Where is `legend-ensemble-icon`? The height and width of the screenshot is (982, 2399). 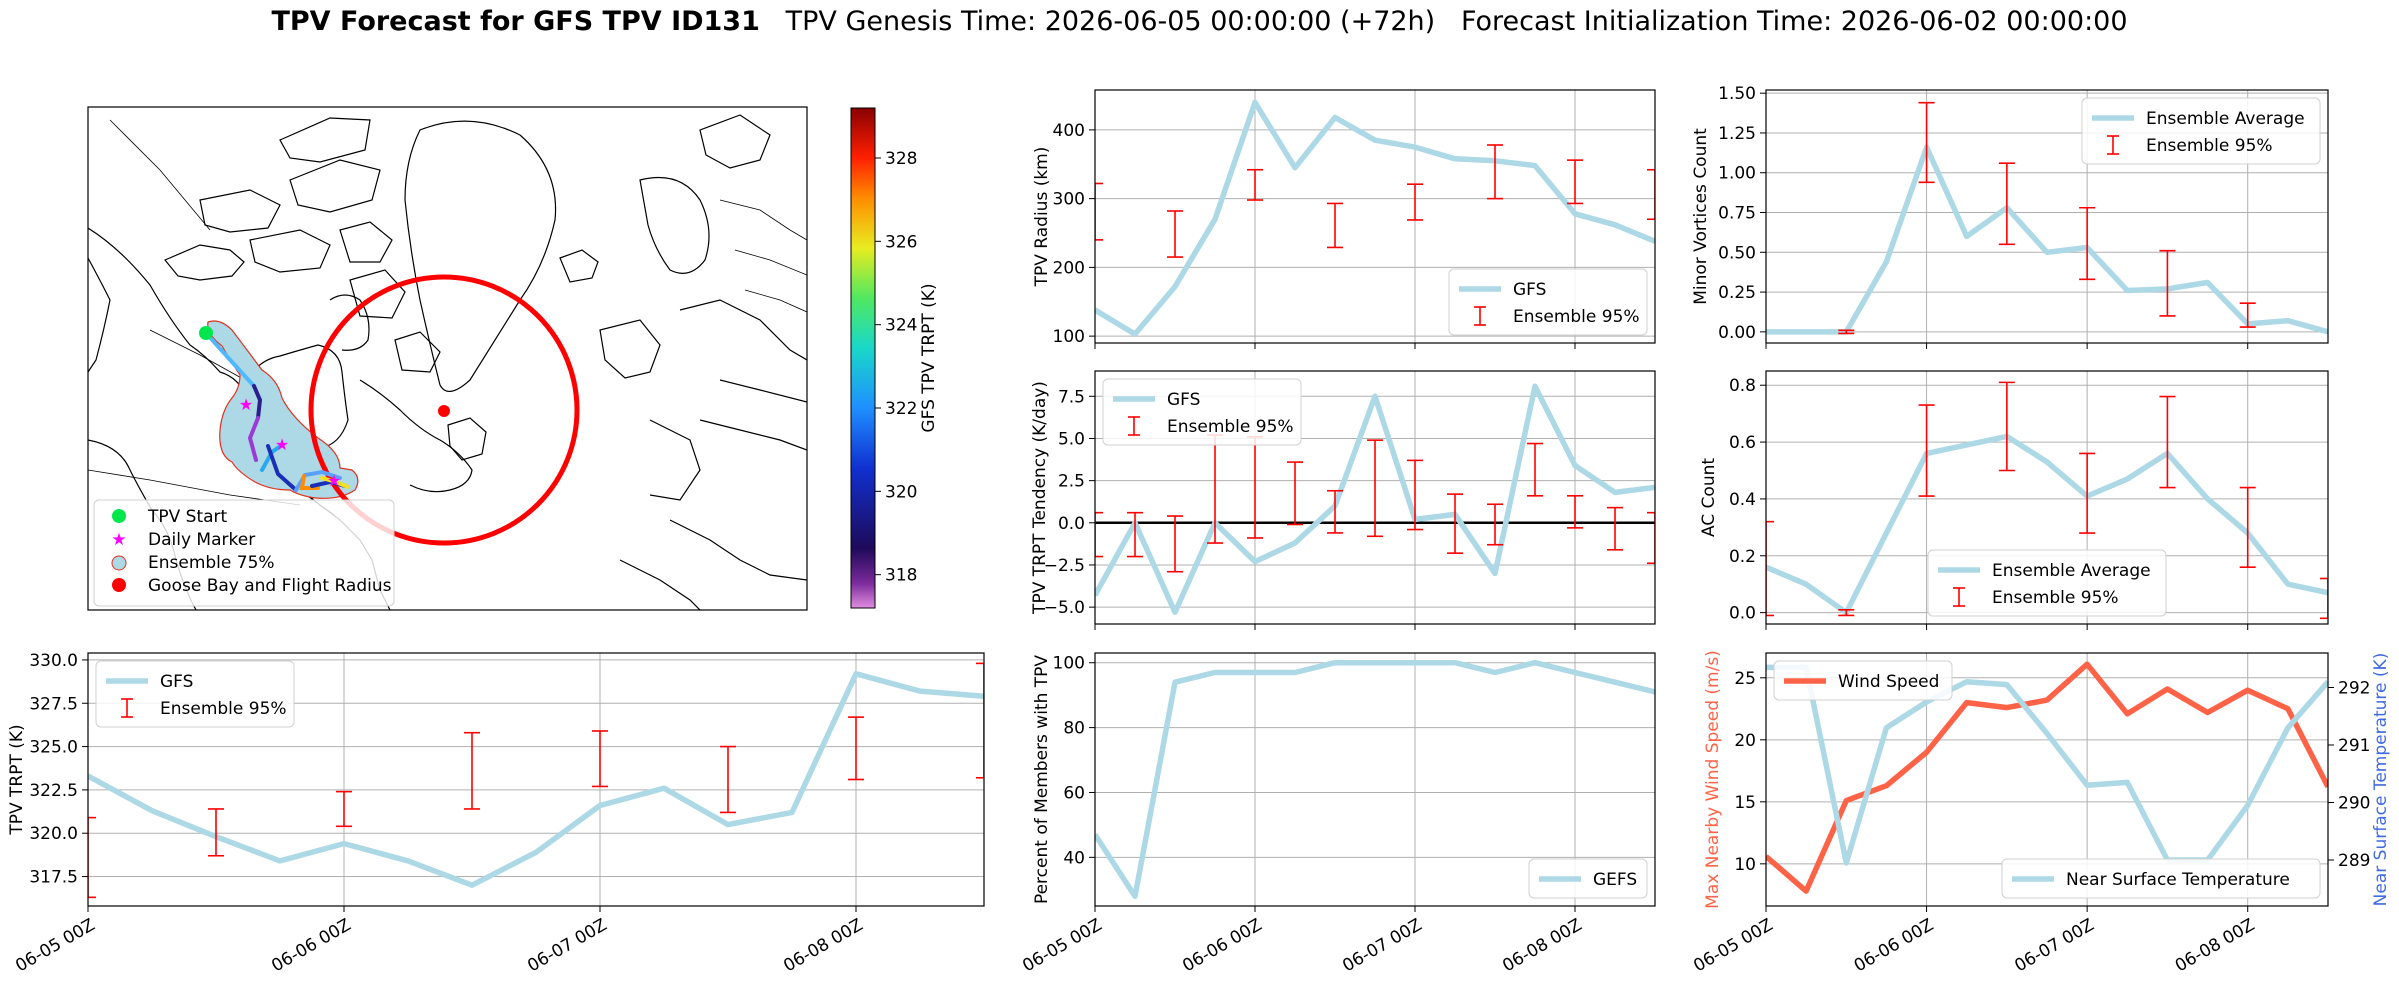
legend-ensemble-icon is located at coordinates (119, 563).